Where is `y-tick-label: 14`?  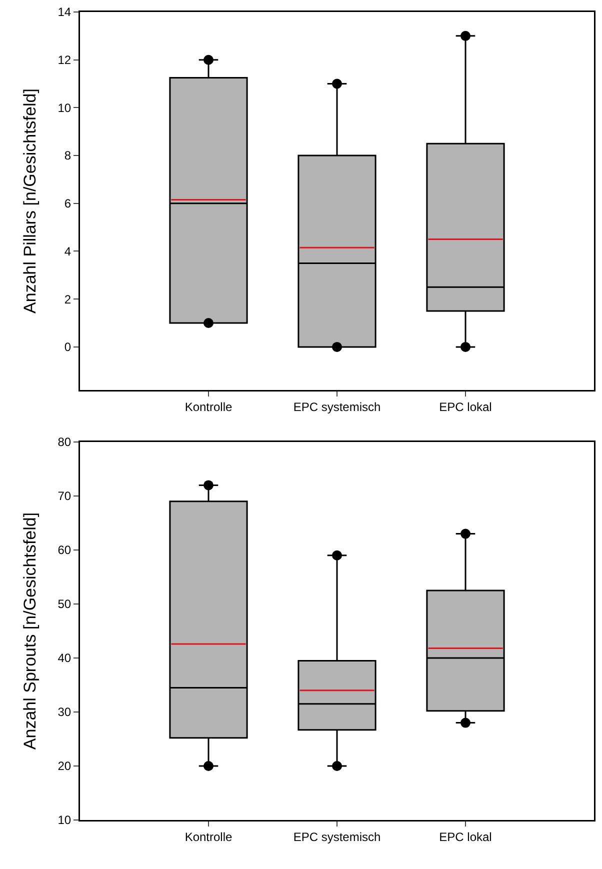 y-tick-label: 14 is located at coordinates (65, 12).